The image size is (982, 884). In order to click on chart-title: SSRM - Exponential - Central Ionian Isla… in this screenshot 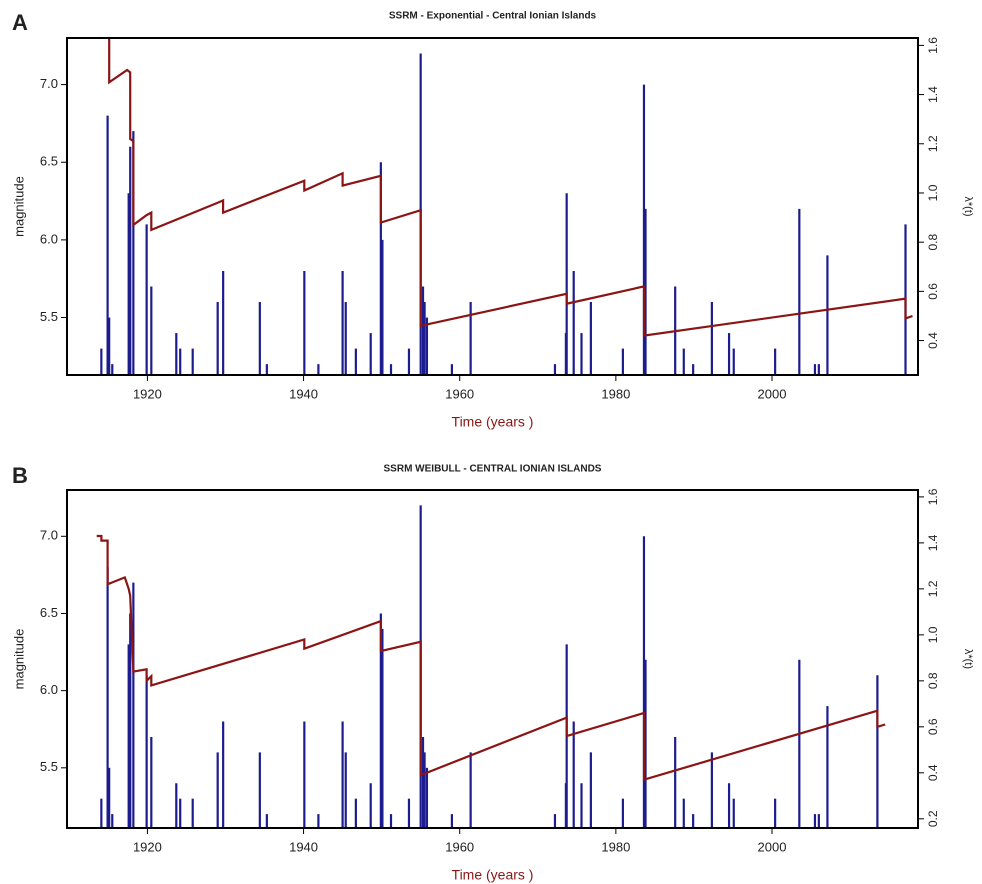, I will do `click(493, 16)`.